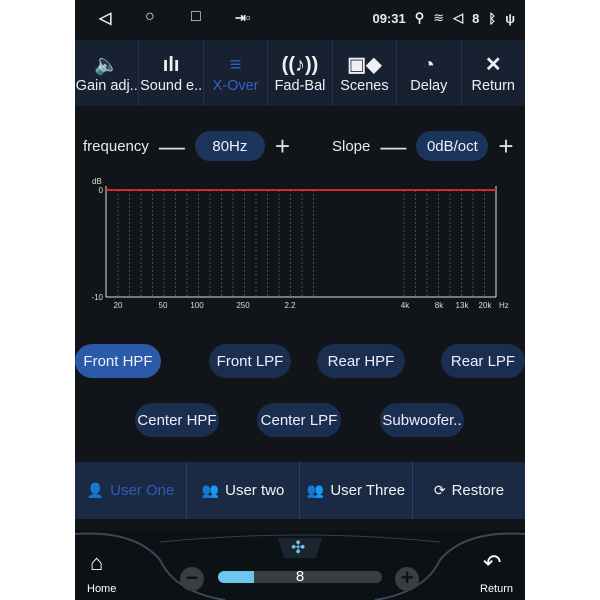 Image resolution: width=600 pixels, height=600 pixels. What do you see at coordinates (506, 146) in the screenshot?
I see `slope-plus-button: +` at bounding box center [506, 146].